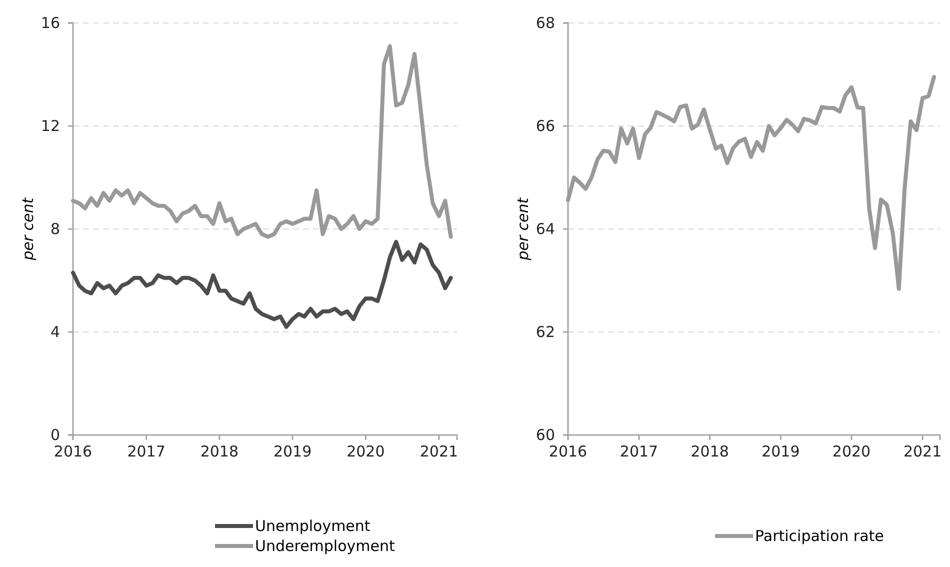  Describe the element at coordinates (55, 435) in the screenshot. I see `y-tick-label: 0` at that location.